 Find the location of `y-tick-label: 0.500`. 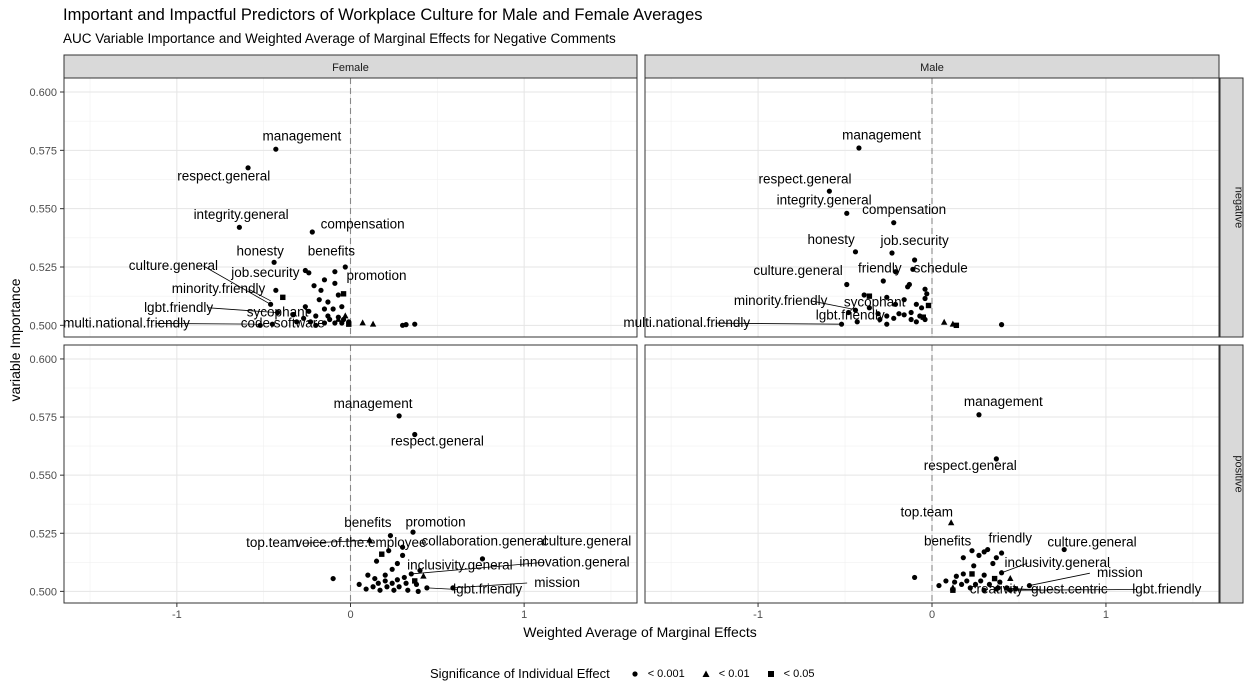

y-tick-label: 0.500 is located at coordinates (43, 592).